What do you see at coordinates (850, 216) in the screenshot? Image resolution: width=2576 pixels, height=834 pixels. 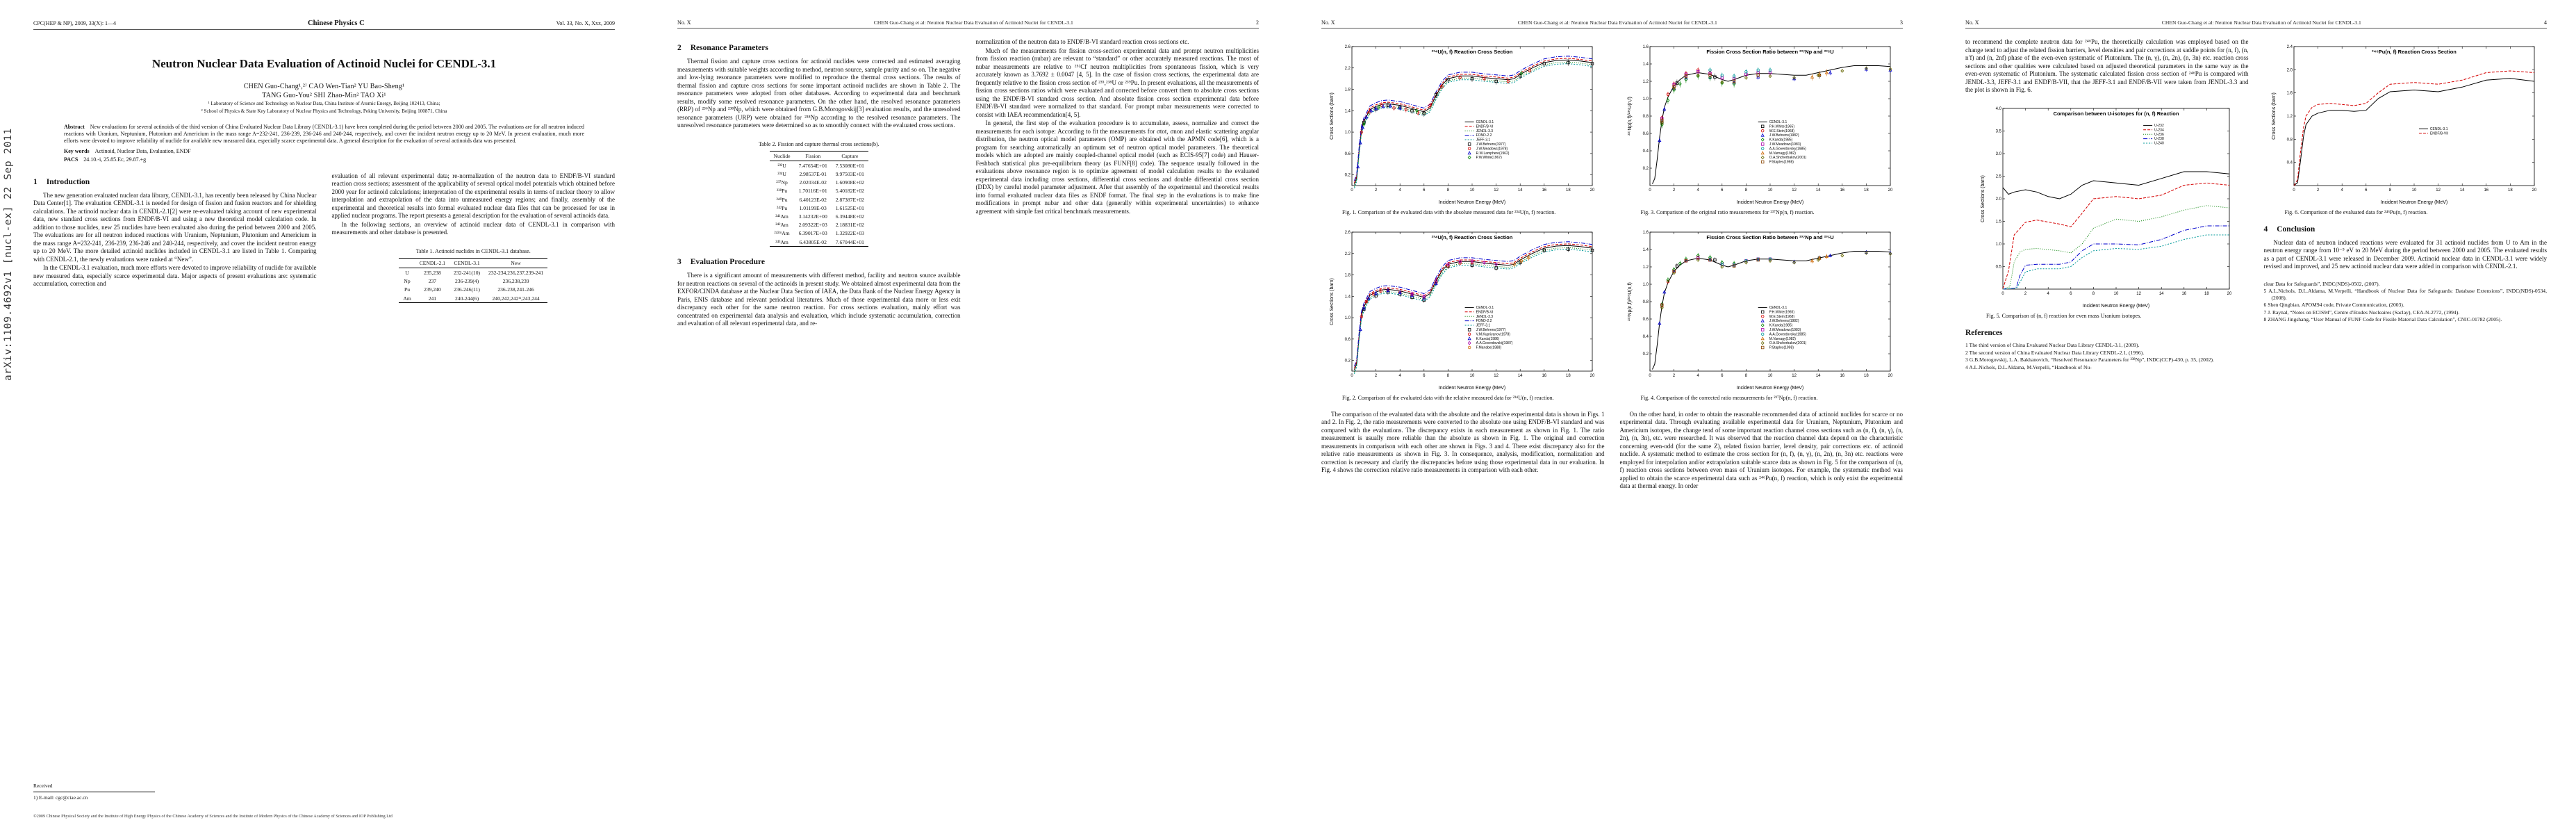 I see `table-cell: 6.39448E+02` at bounding box center [850, 216].